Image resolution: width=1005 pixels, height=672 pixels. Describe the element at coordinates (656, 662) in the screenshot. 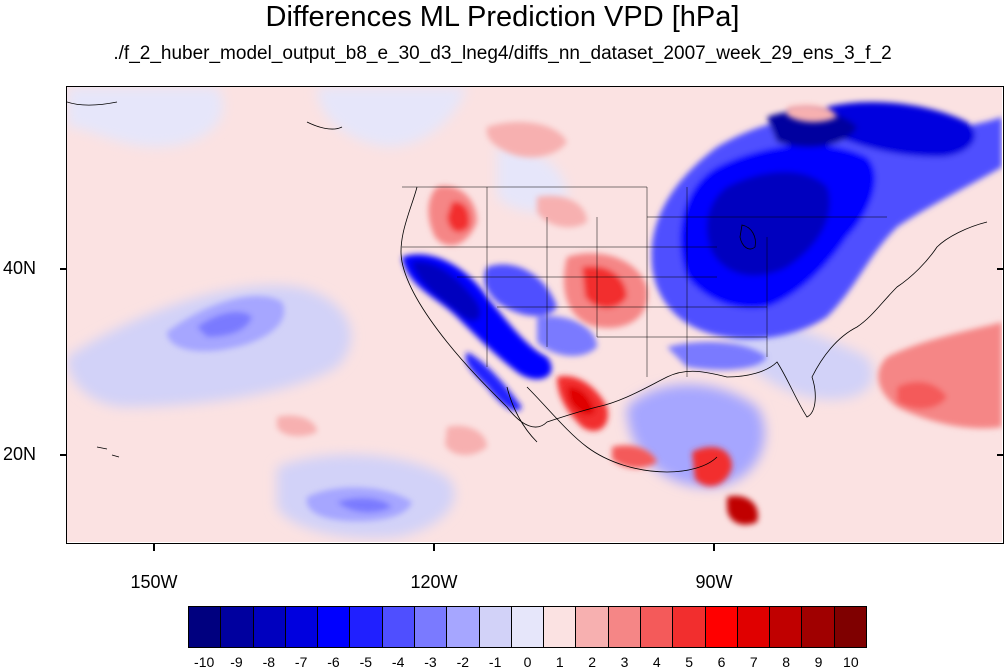

I see `colorbar-label: 4` at that location.